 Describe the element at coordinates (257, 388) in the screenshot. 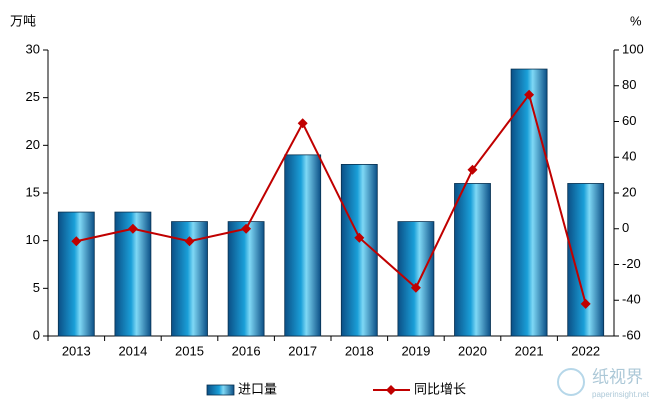

I see `legend-label: 进口量` at that location.